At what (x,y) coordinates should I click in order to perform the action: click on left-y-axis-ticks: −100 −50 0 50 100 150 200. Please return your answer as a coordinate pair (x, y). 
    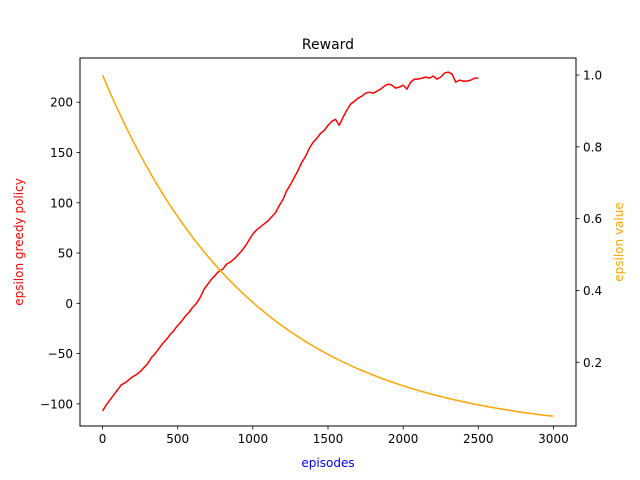
    Looking at the image, I should click on (60, 253).